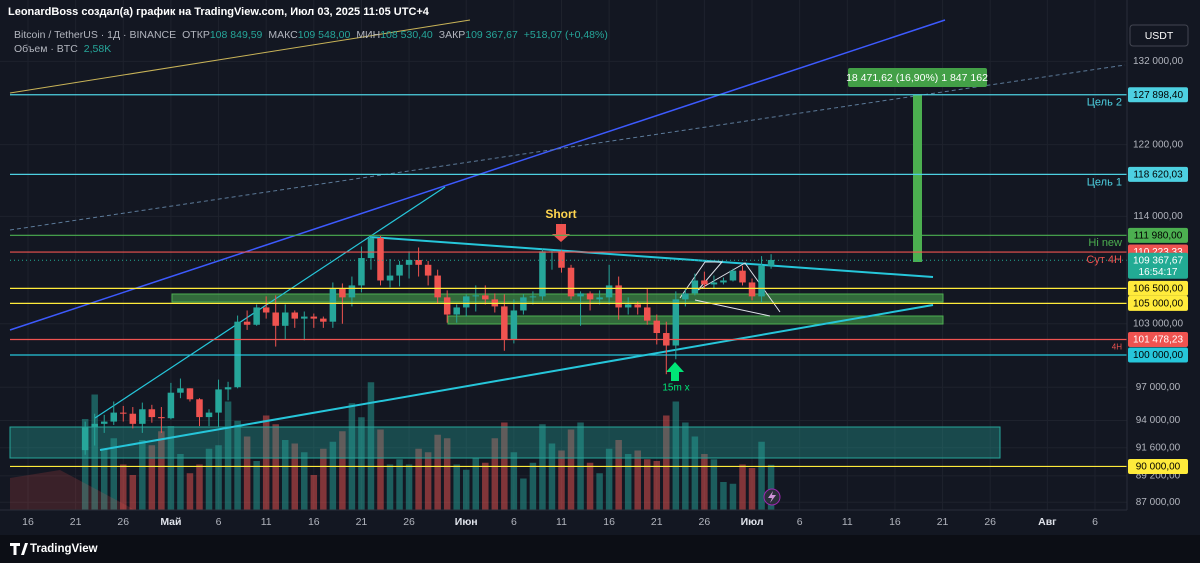  Describe the element at coordinates (1158, 260) in the screenshot. I see `last-price-label: 109 367,67` at that location.